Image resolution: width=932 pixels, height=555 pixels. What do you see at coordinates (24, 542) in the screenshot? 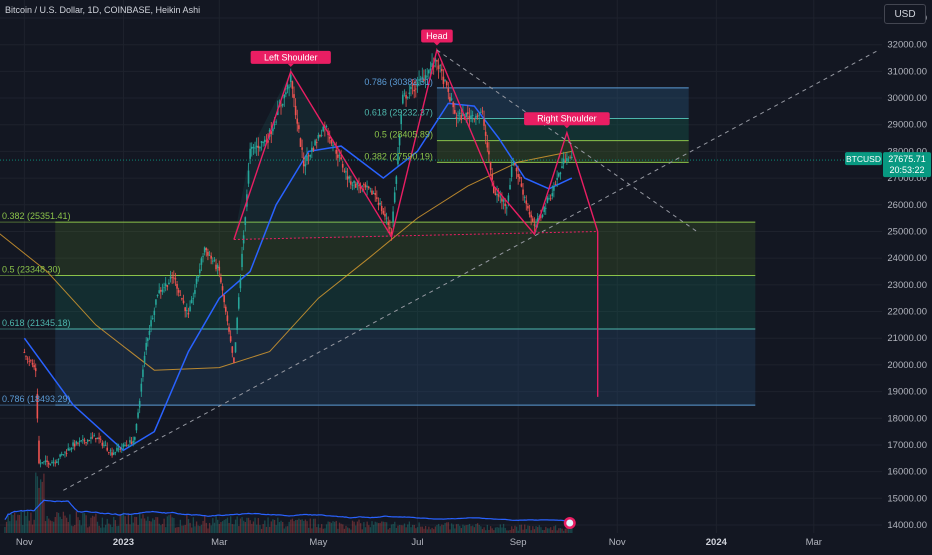
I see `time-tick-label: Nov` at bounding box center [24, 542].